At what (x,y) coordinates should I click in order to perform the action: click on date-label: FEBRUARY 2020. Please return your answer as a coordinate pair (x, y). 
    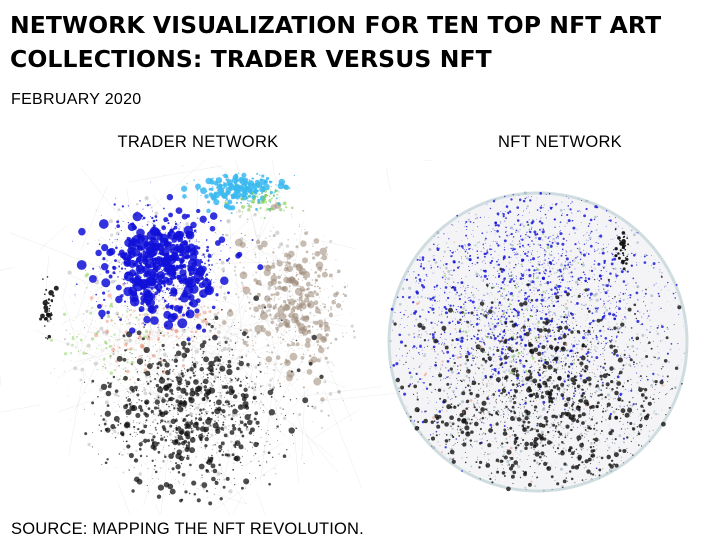
    Looking at the image, I should click on (76, 99).